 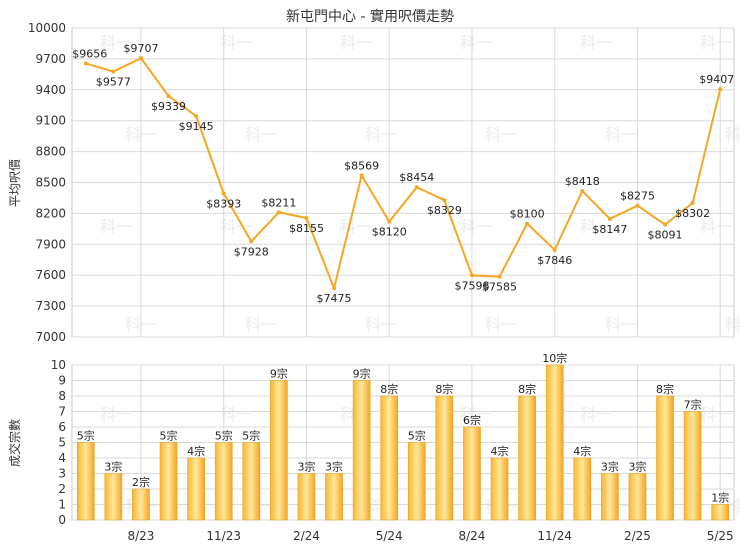 What do you see at coordinates (58, 365) in the screenshot?
I see `bar-y-tick-label: 10` at bounding box center [58, 365].